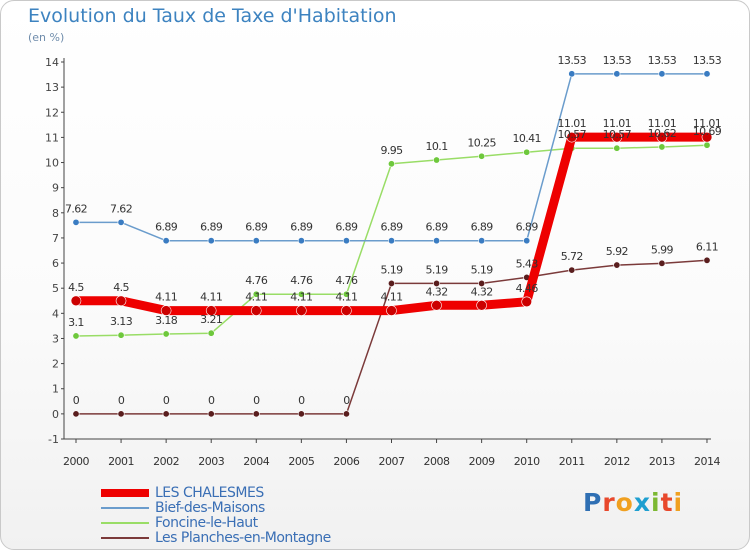 The image size is (750, 550). I want to click on logo-letter: r, so click(609, 502).